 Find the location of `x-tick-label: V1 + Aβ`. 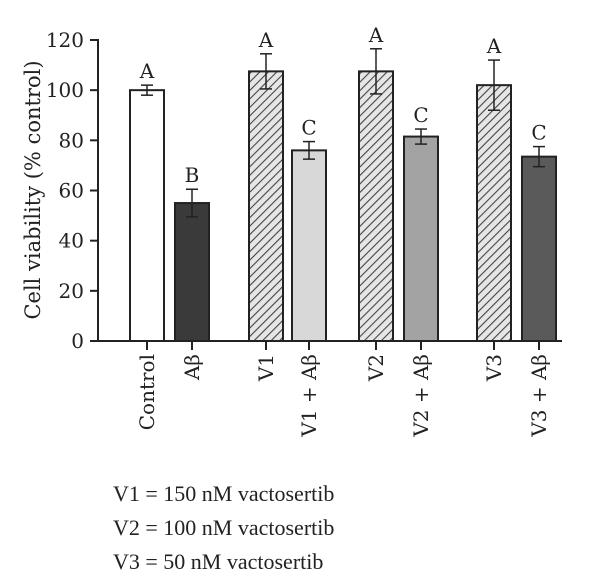

x-tick-label: V1 + Aβ is located at coordinates (309, 396).